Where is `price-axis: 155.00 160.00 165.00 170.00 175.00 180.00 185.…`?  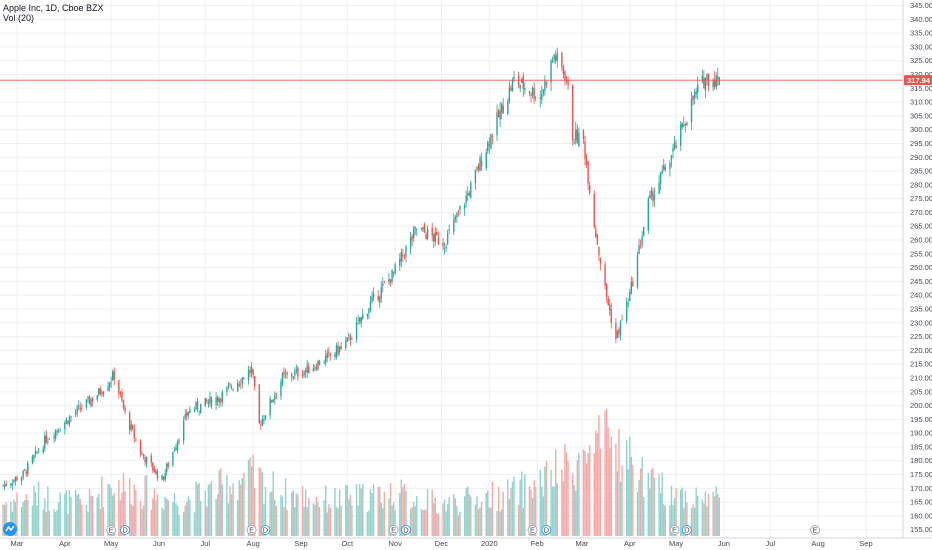 price-axis: 155.00 160.00 165.00 170.00 175.00 180.00 185.… is located at coordinates (921, 267).